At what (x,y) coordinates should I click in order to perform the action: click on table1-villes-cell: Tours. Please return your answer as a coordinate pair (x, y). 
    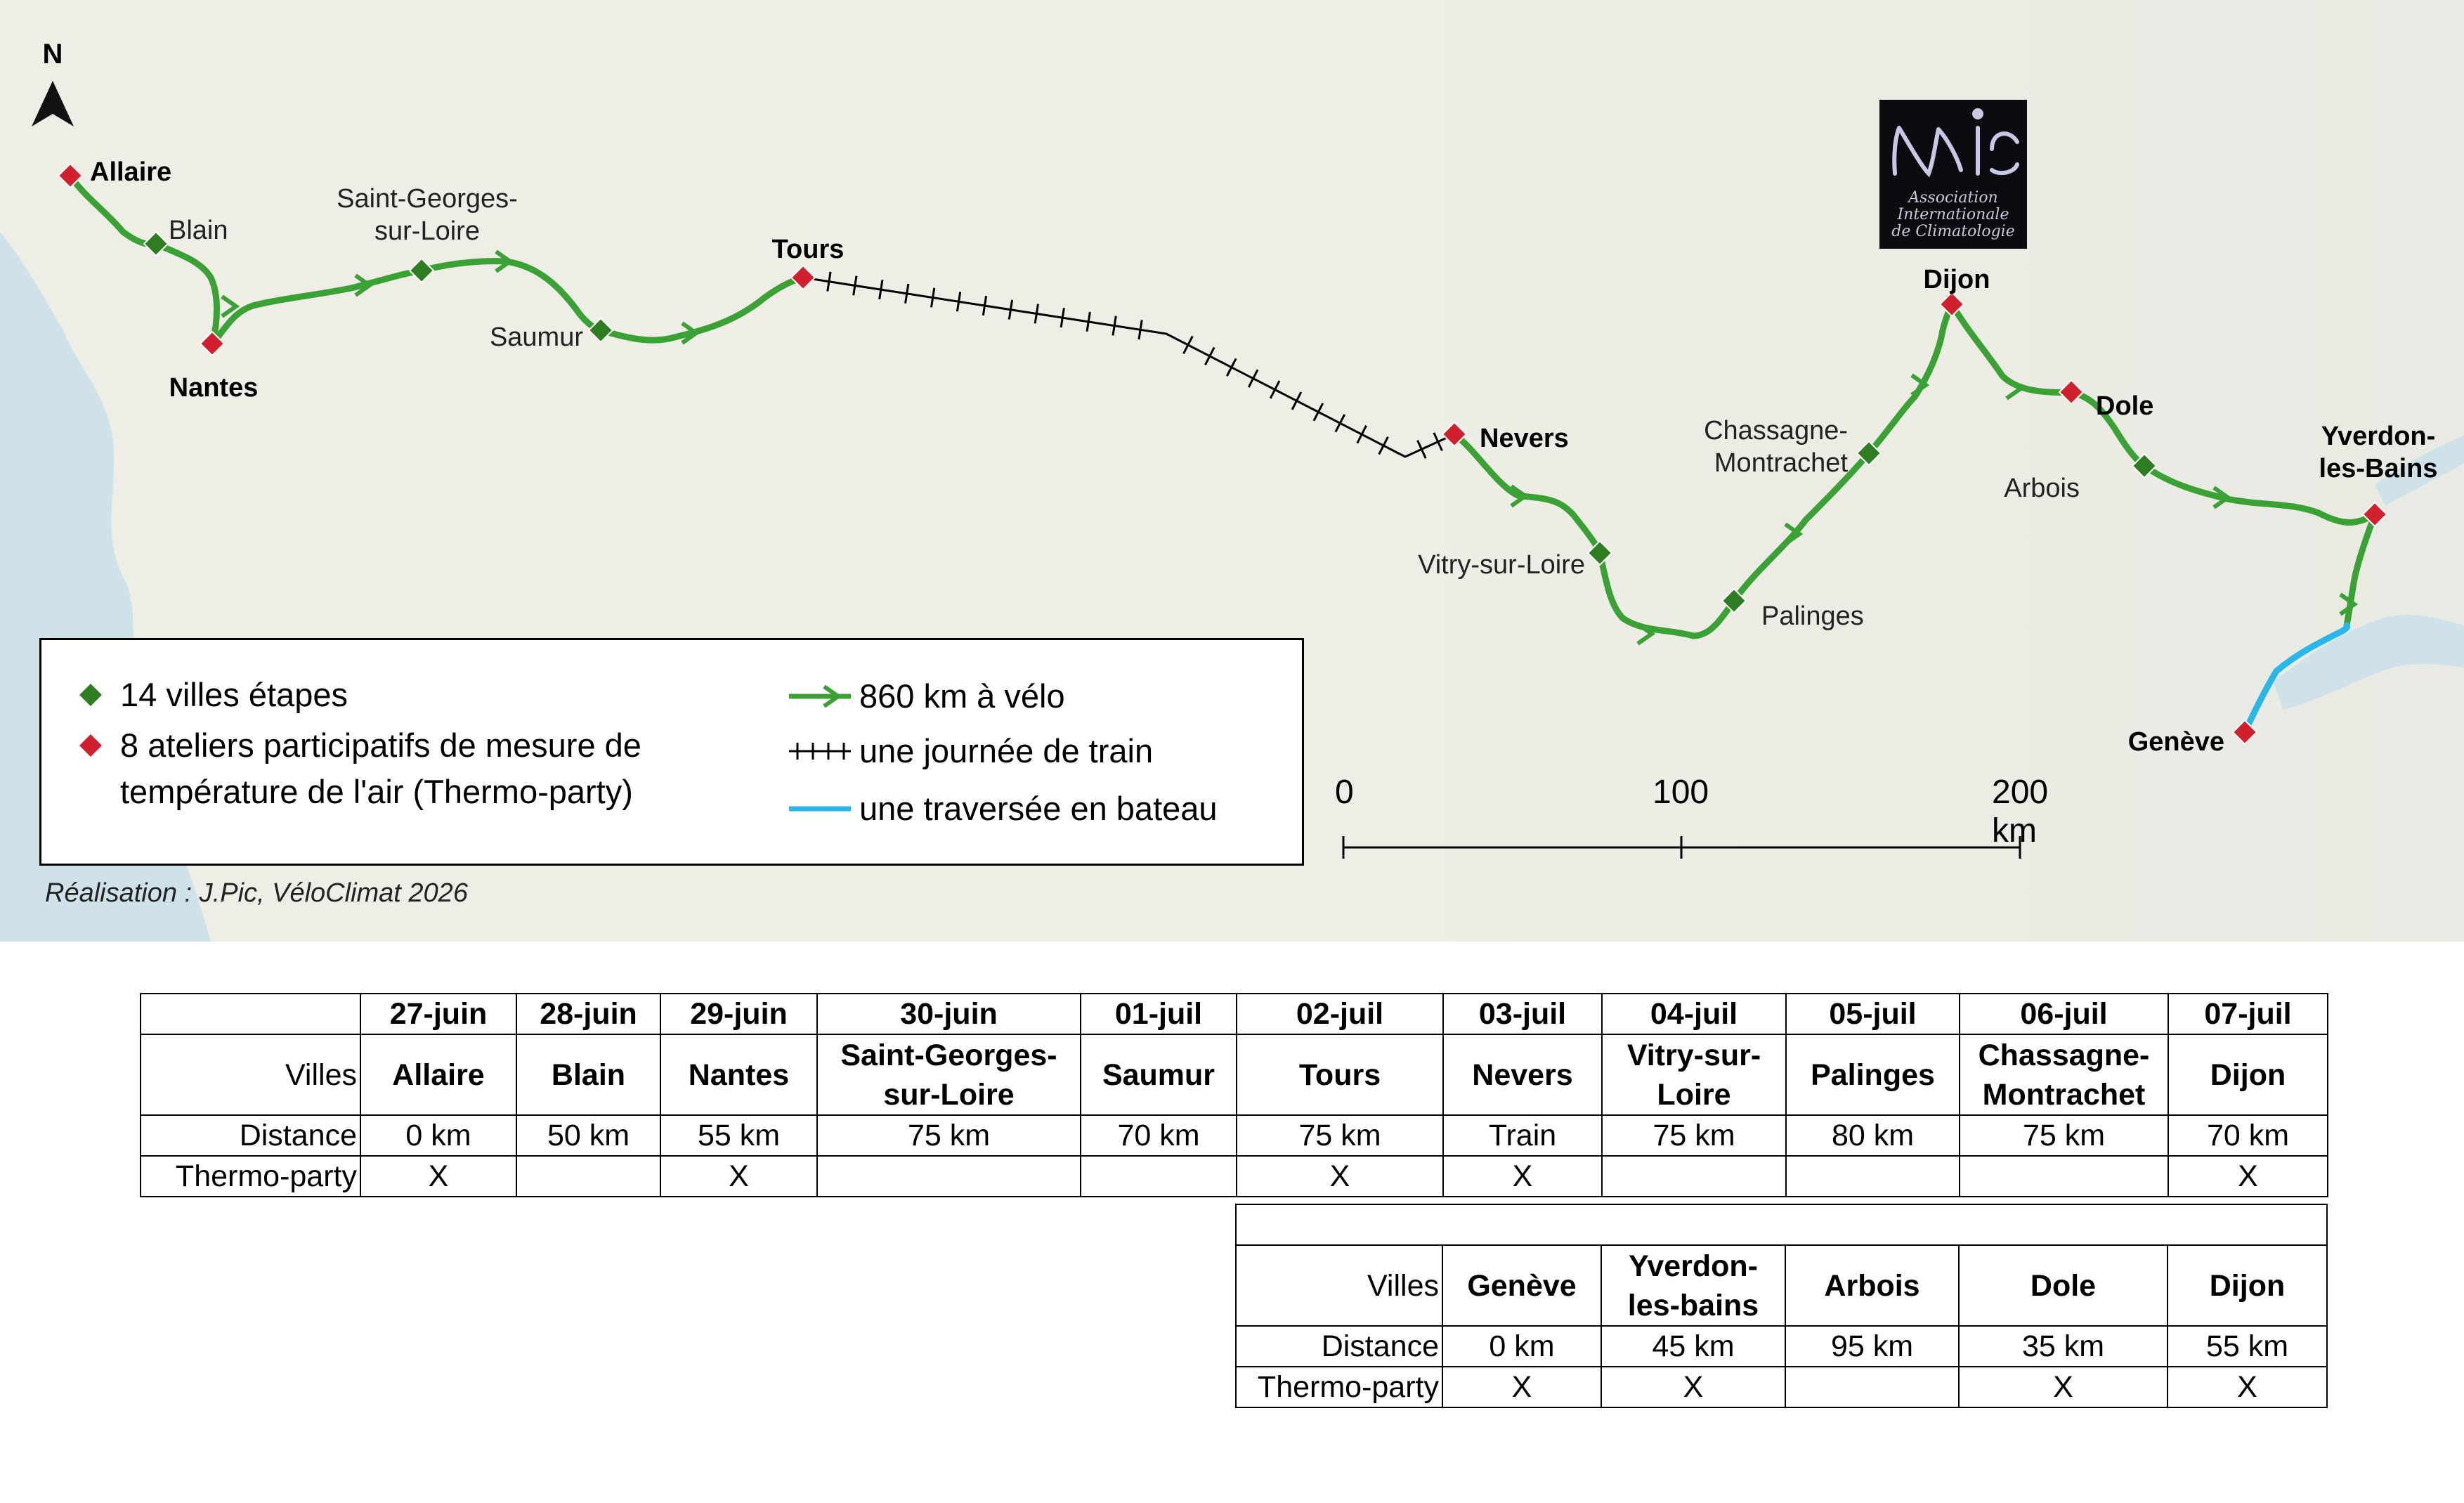
    Looking at the image, I should click on (1340, 1075).